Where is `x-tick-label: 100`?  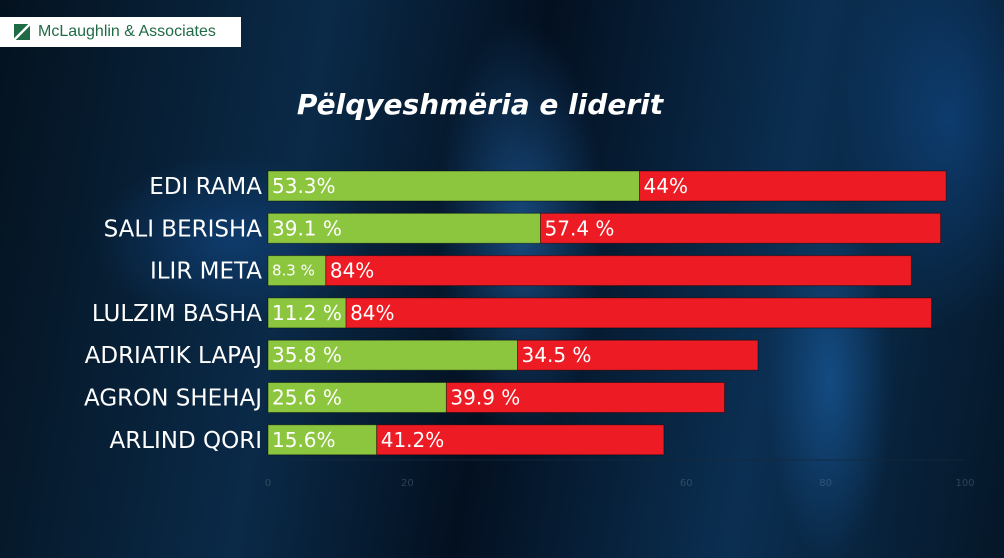 x-tick-label: 100 is located at coordinates (964, 483).